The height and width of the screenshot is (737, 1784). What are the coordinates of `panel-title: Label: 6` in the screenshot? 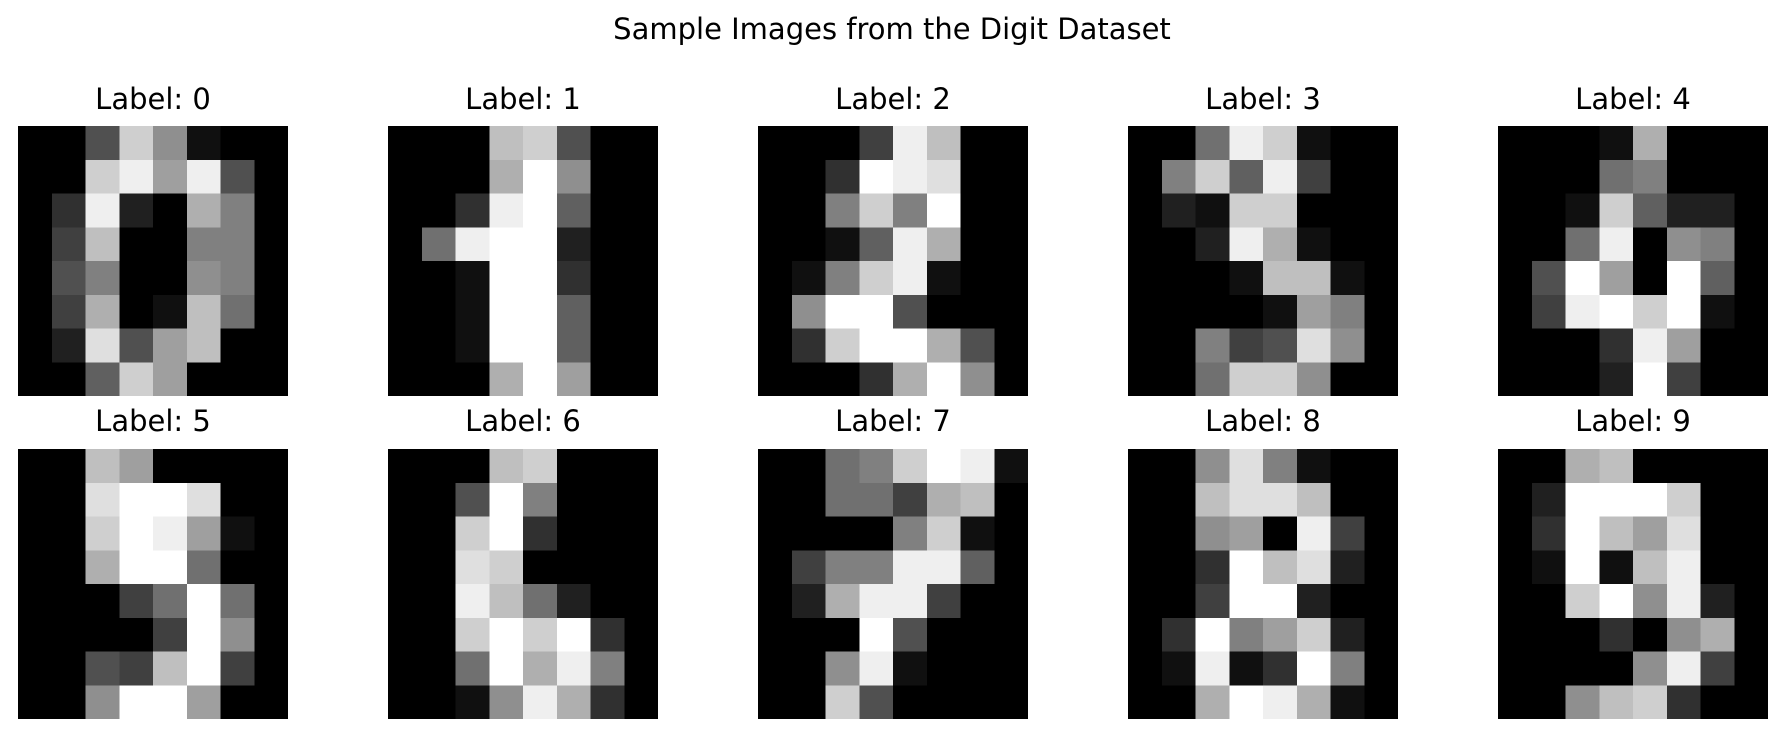 It's located at (523, 421).